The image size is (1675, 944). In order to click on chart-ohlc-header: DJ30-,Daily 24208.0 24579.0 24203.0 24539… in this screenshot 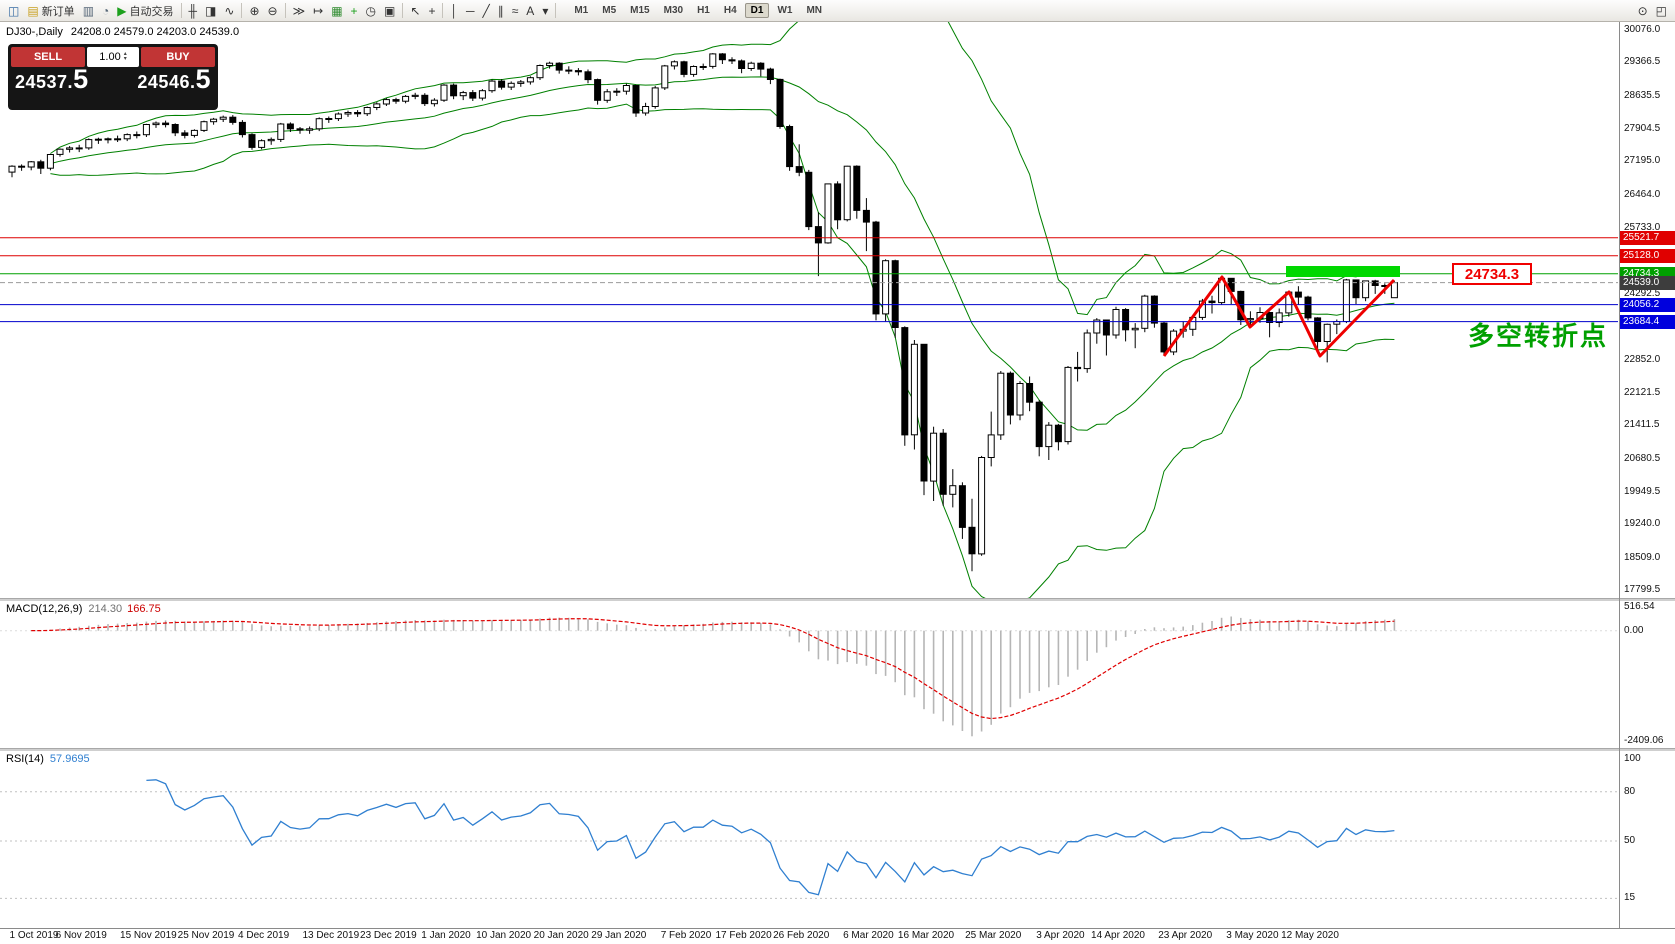, I will do `click(126, 32)`.